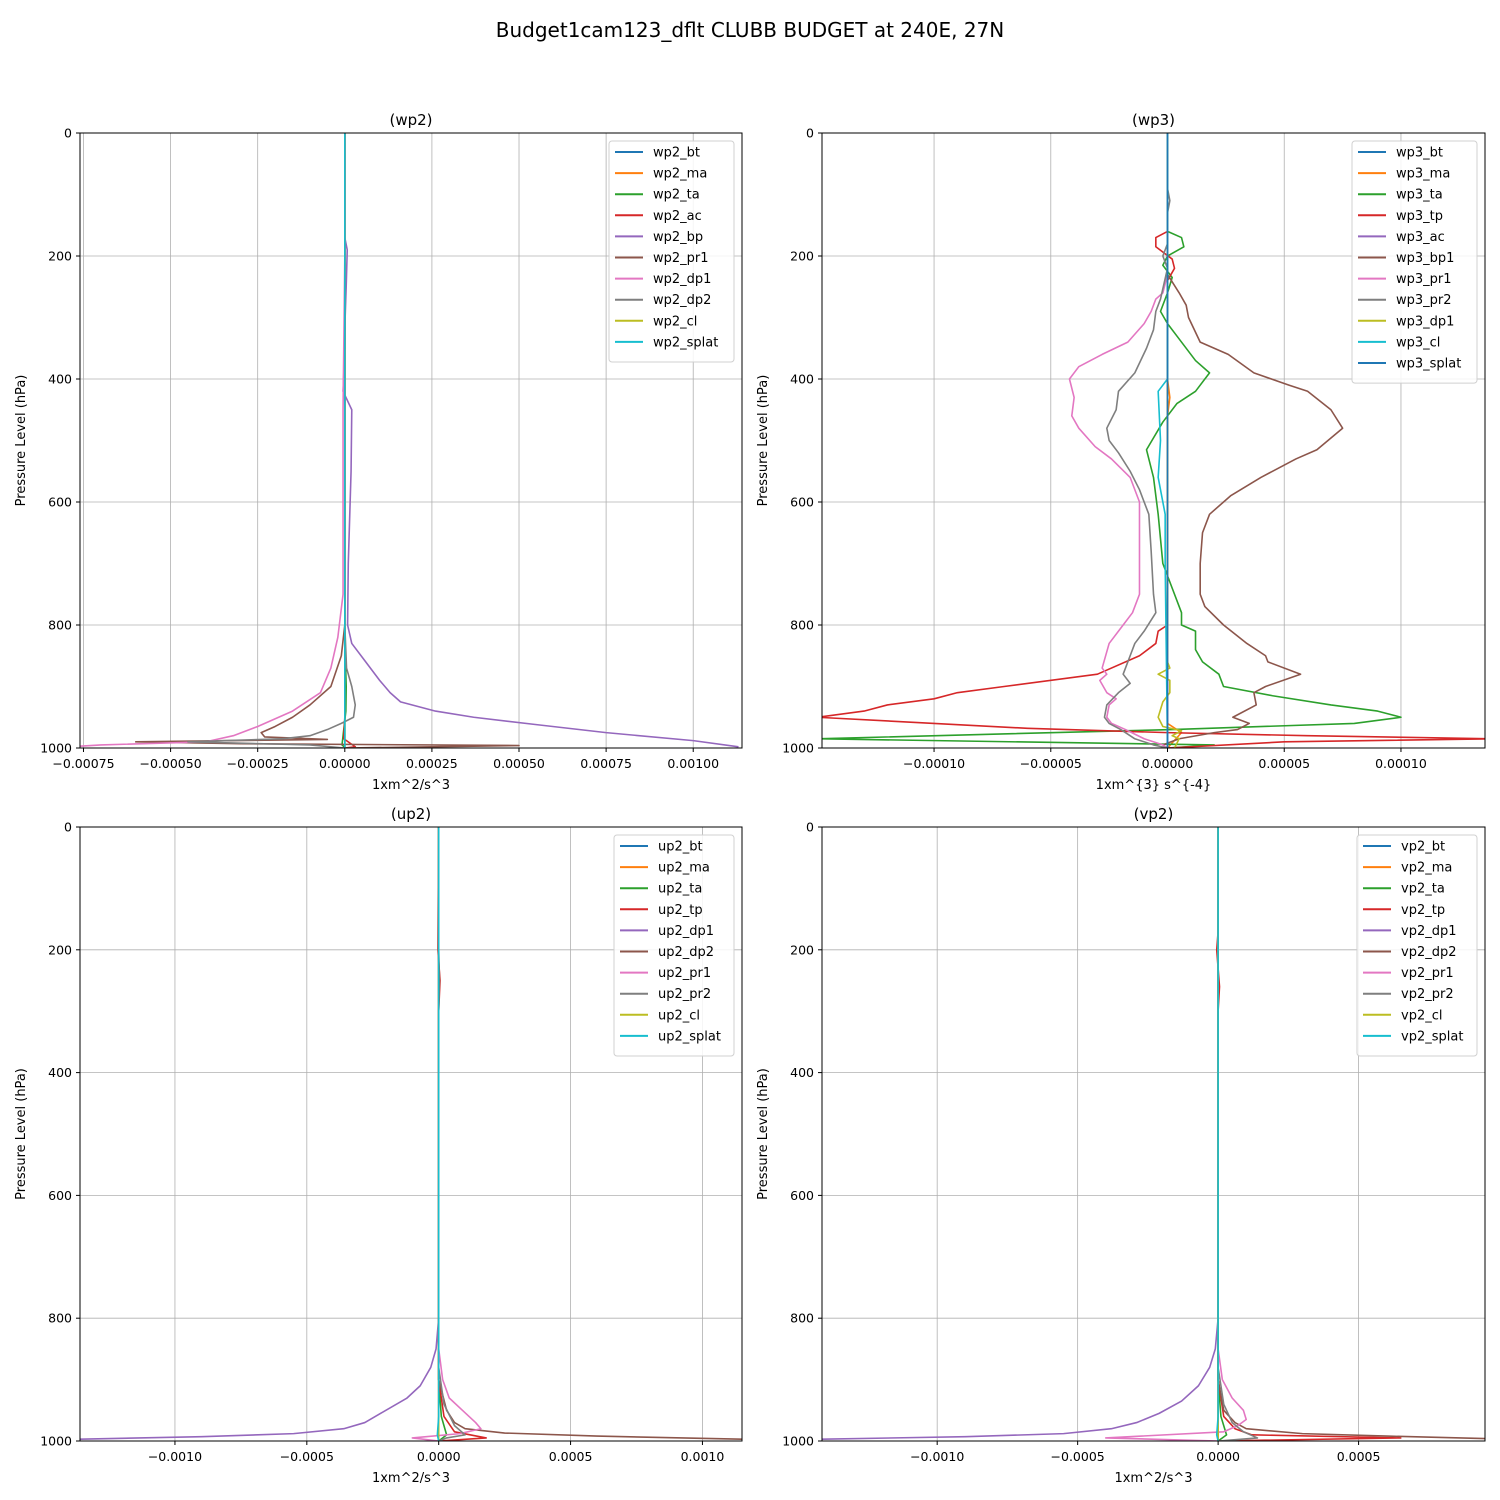 This screenshot has width=1500, height=1500. What do you see at coordinates (763, 1134) in the screenshot?
I see `vp2-y-axis-label: Pressure Level (hPa)` at bounding box center [763, 1134].